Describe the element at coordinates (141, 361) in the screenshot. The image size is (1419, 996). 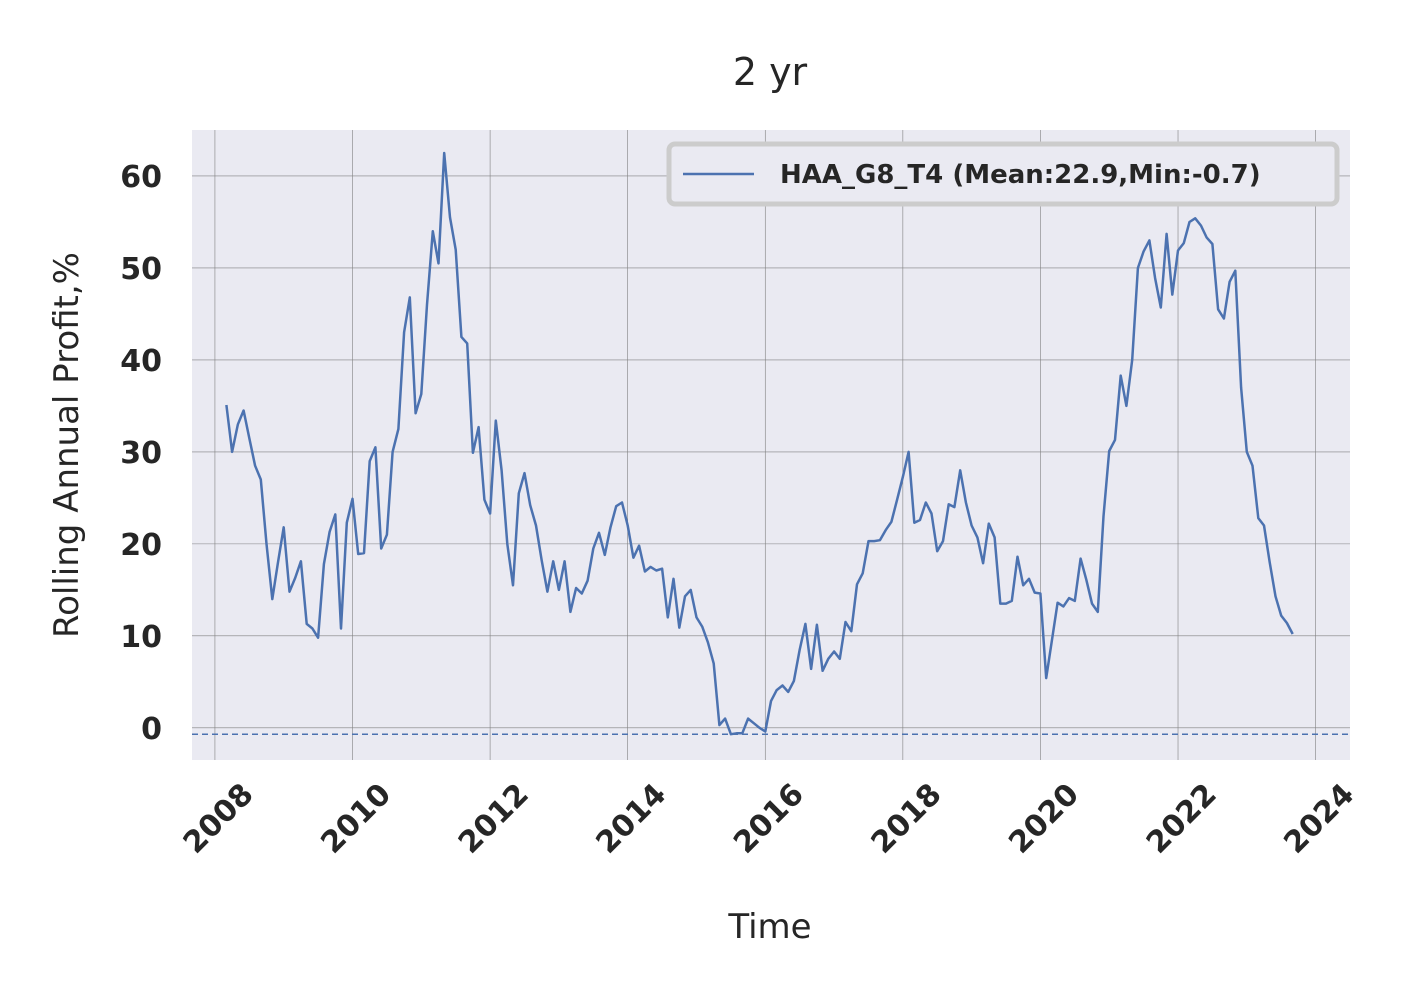
I see `y-tick-label: 40` at that location.